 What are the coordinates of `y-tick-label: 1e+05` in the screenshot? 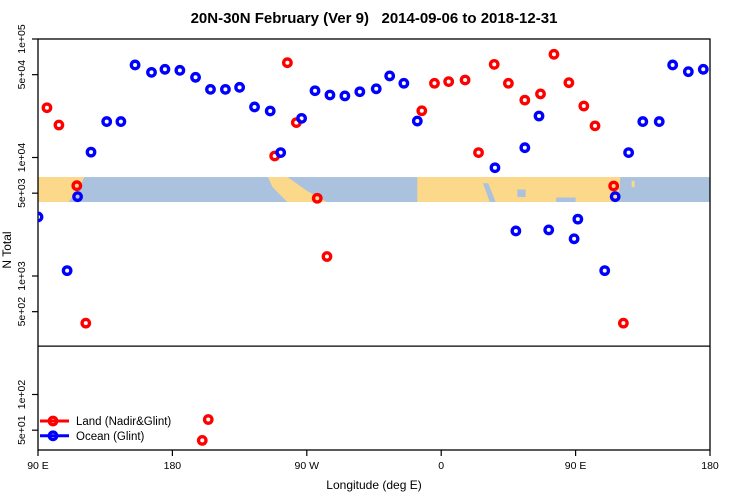 It's located at (22, 39).